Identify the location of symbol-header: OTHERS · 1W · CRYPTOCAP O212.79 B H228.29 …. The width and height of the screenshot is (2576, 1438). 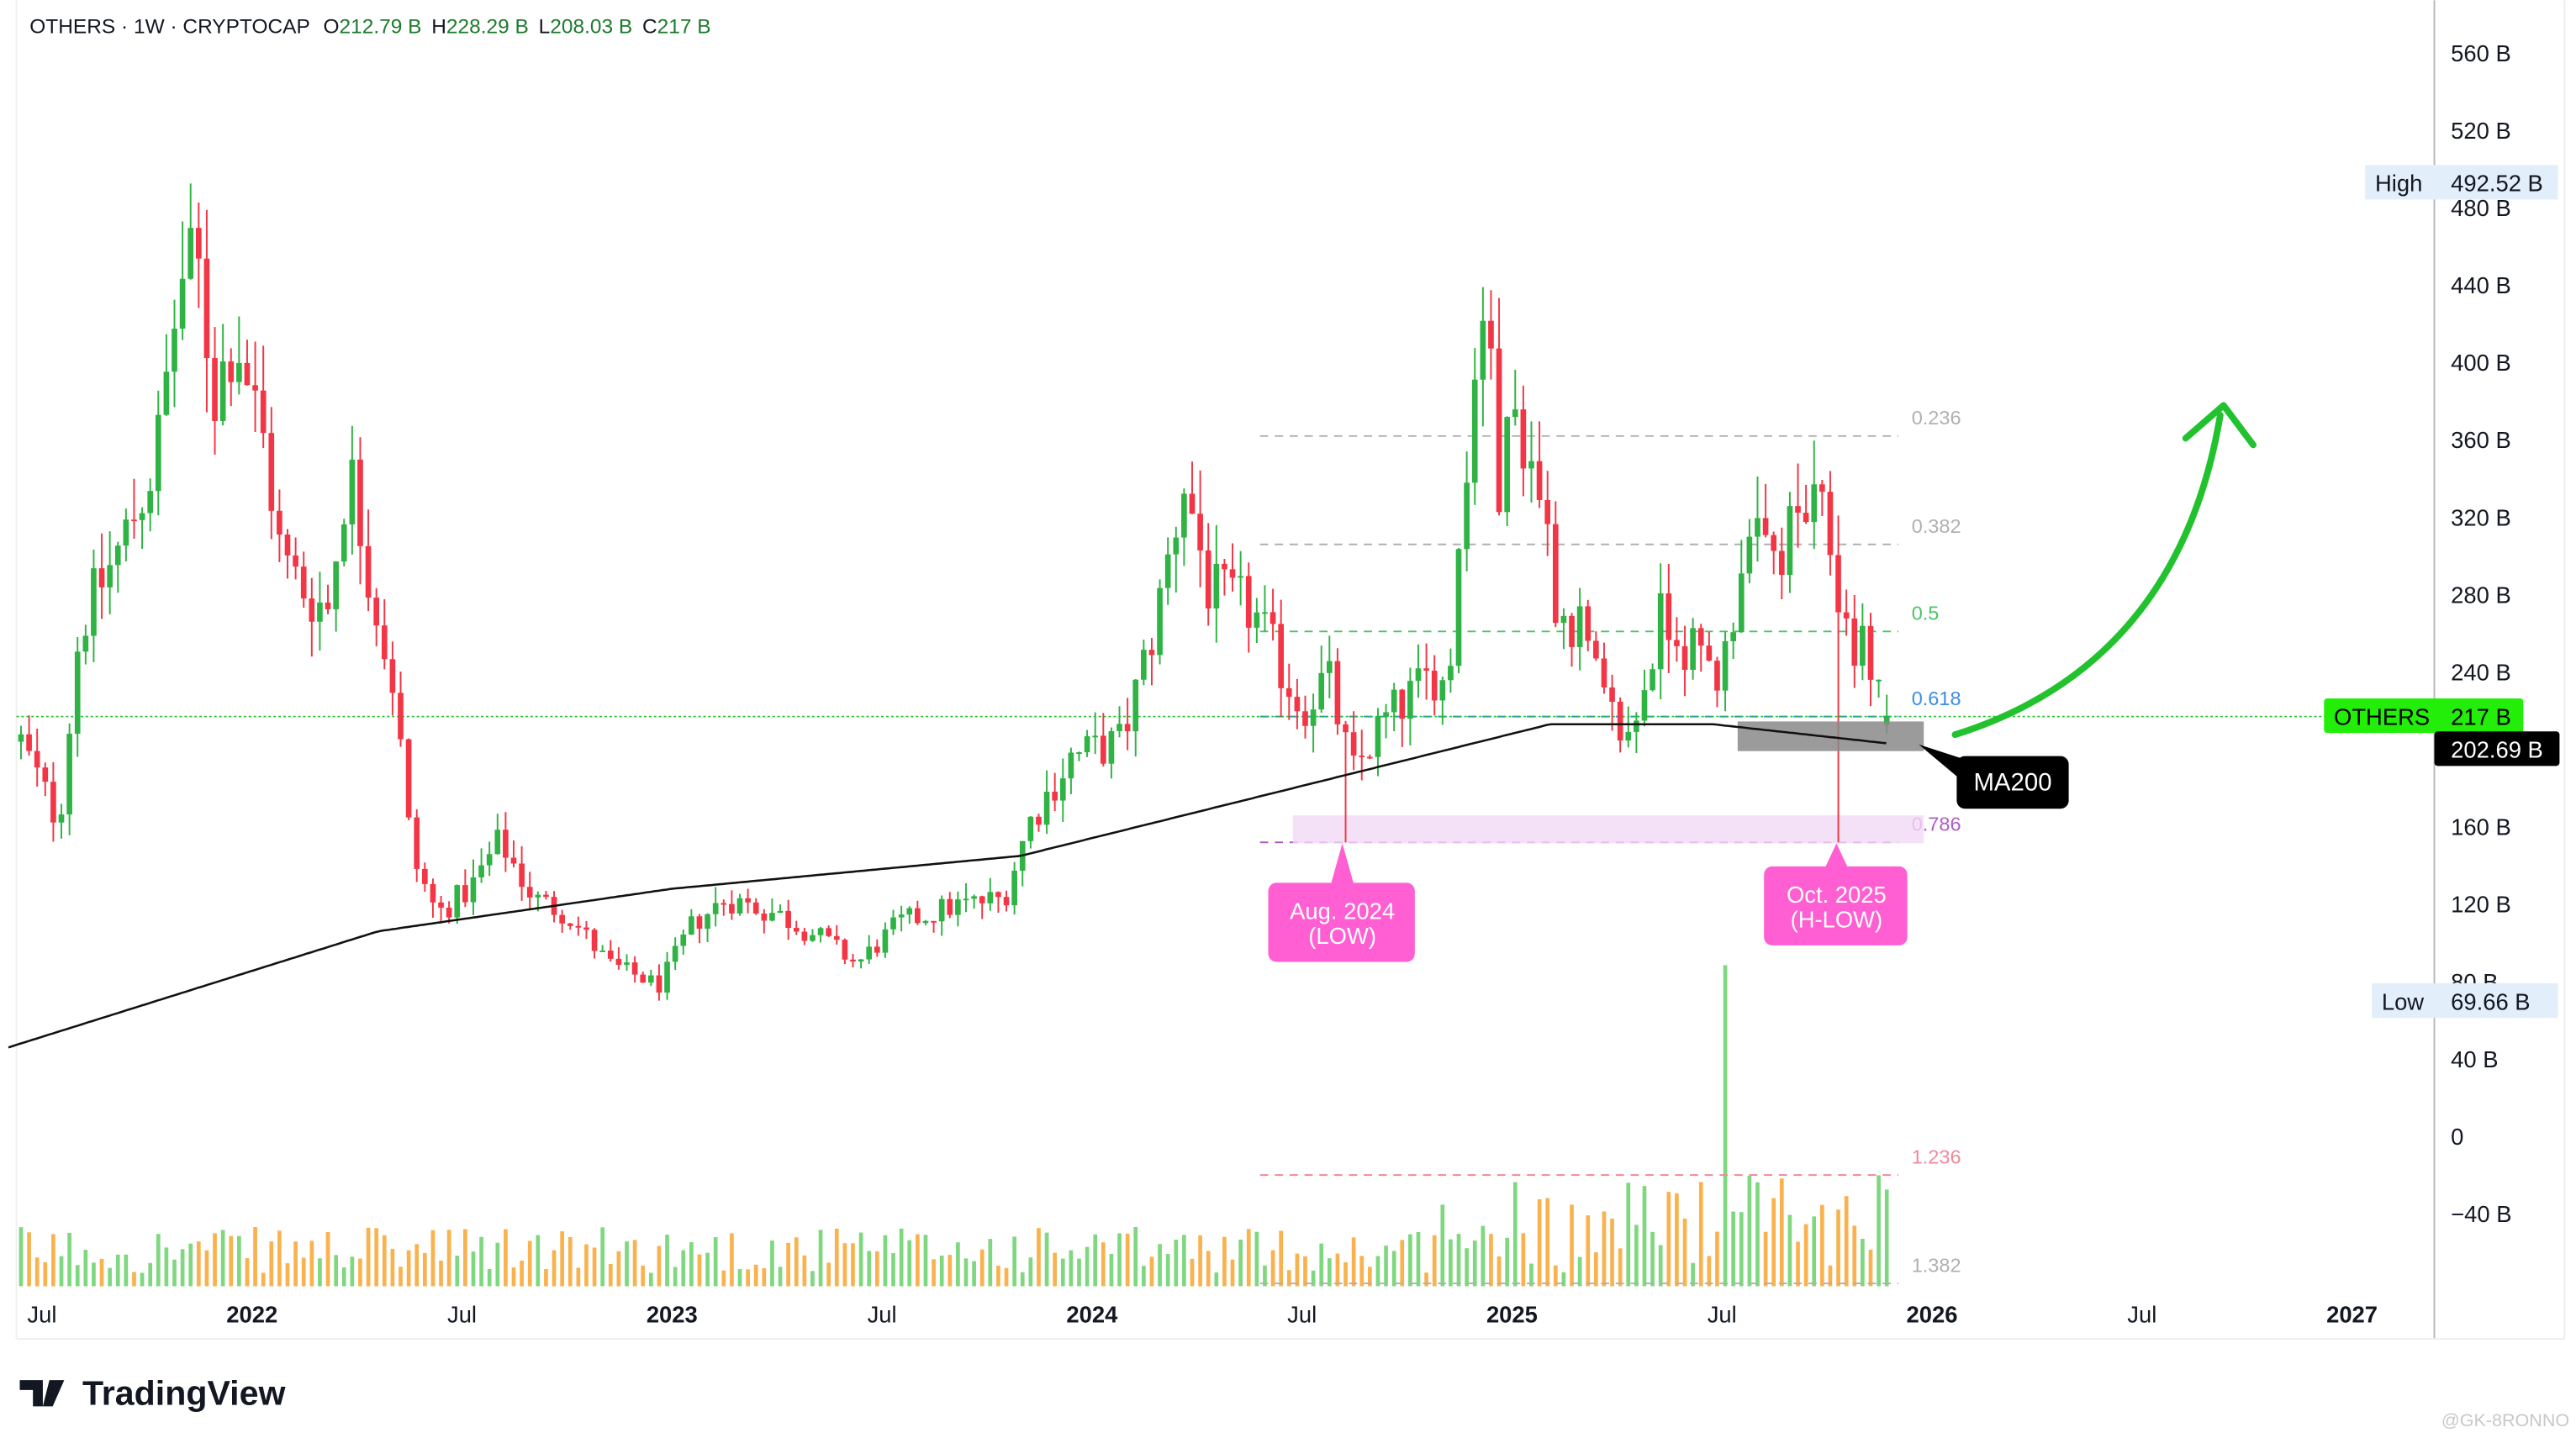
(369, 27).